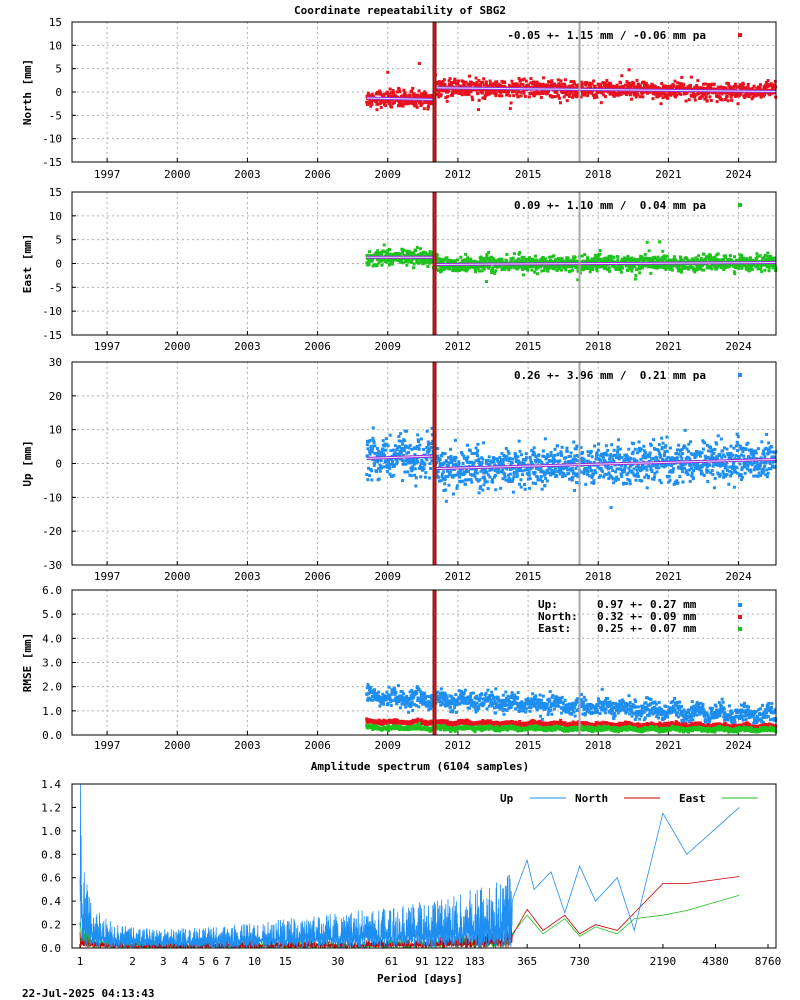  I want to click on y-axis-label: North [mm], so click(27, 92).